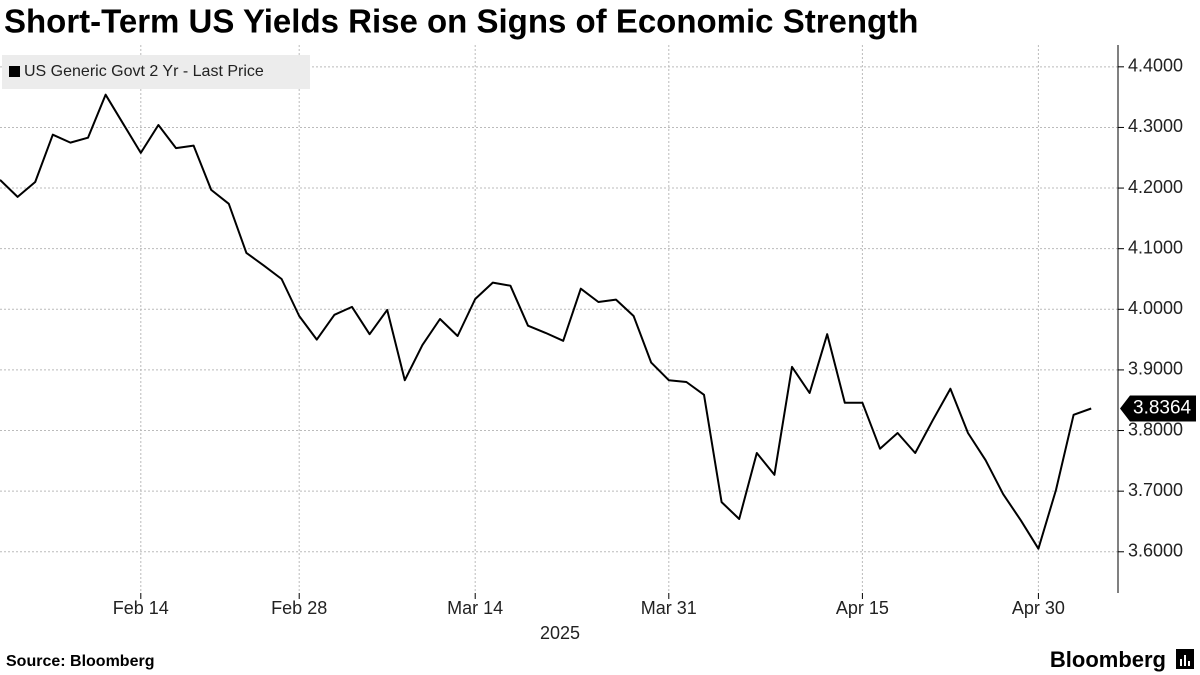  What do you see at coordinates (475, 608) in the screenshot?
I see `x-tick-label: Mar 14` at bounding box center [475, 608].